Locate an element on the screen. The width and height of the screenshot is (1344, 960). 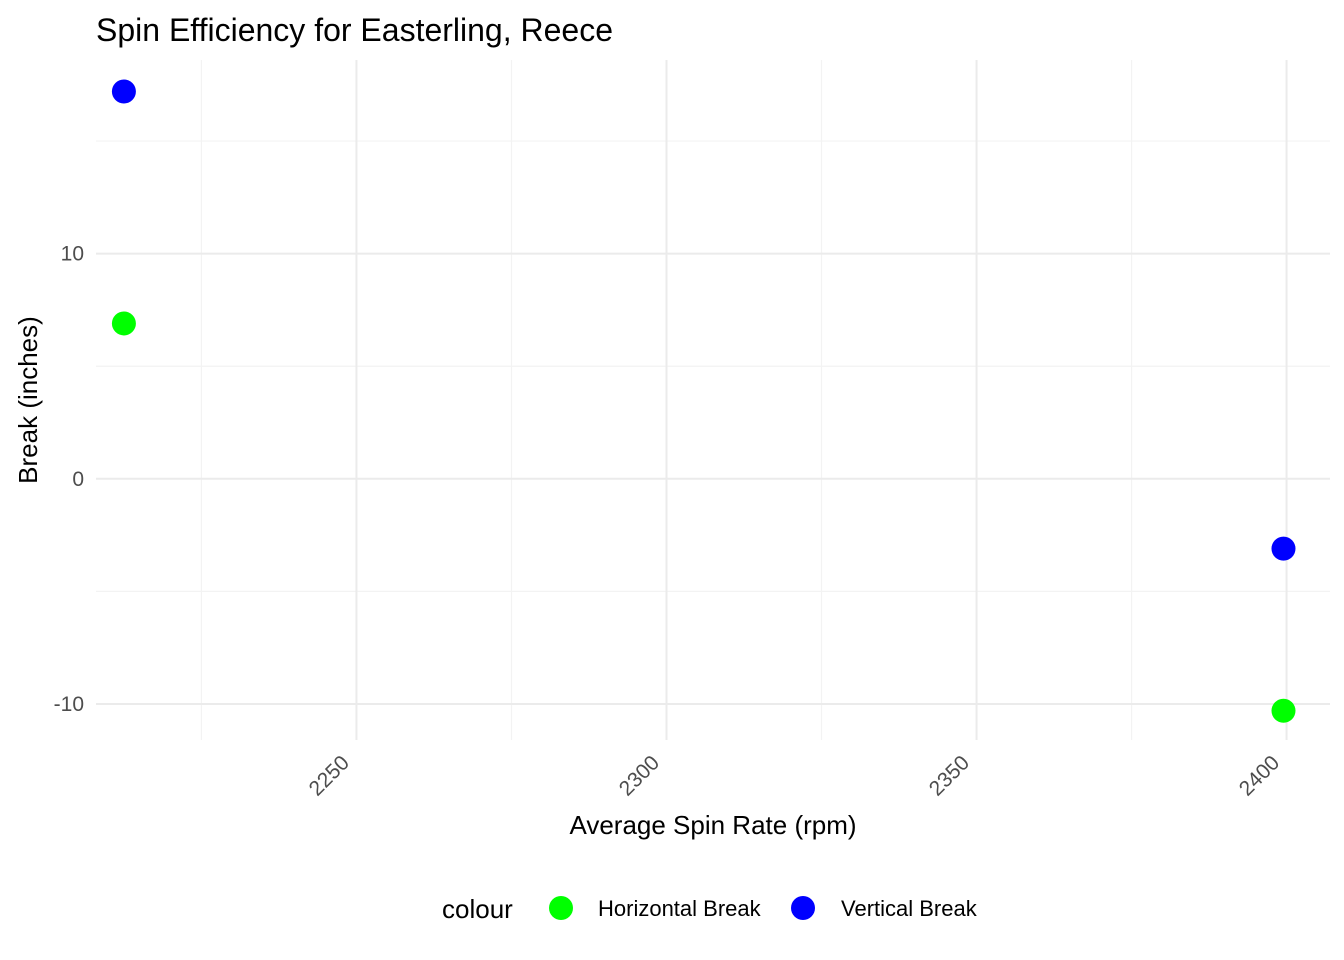
y-axis-title: Break (inches) is located at coordinates (28, 400).